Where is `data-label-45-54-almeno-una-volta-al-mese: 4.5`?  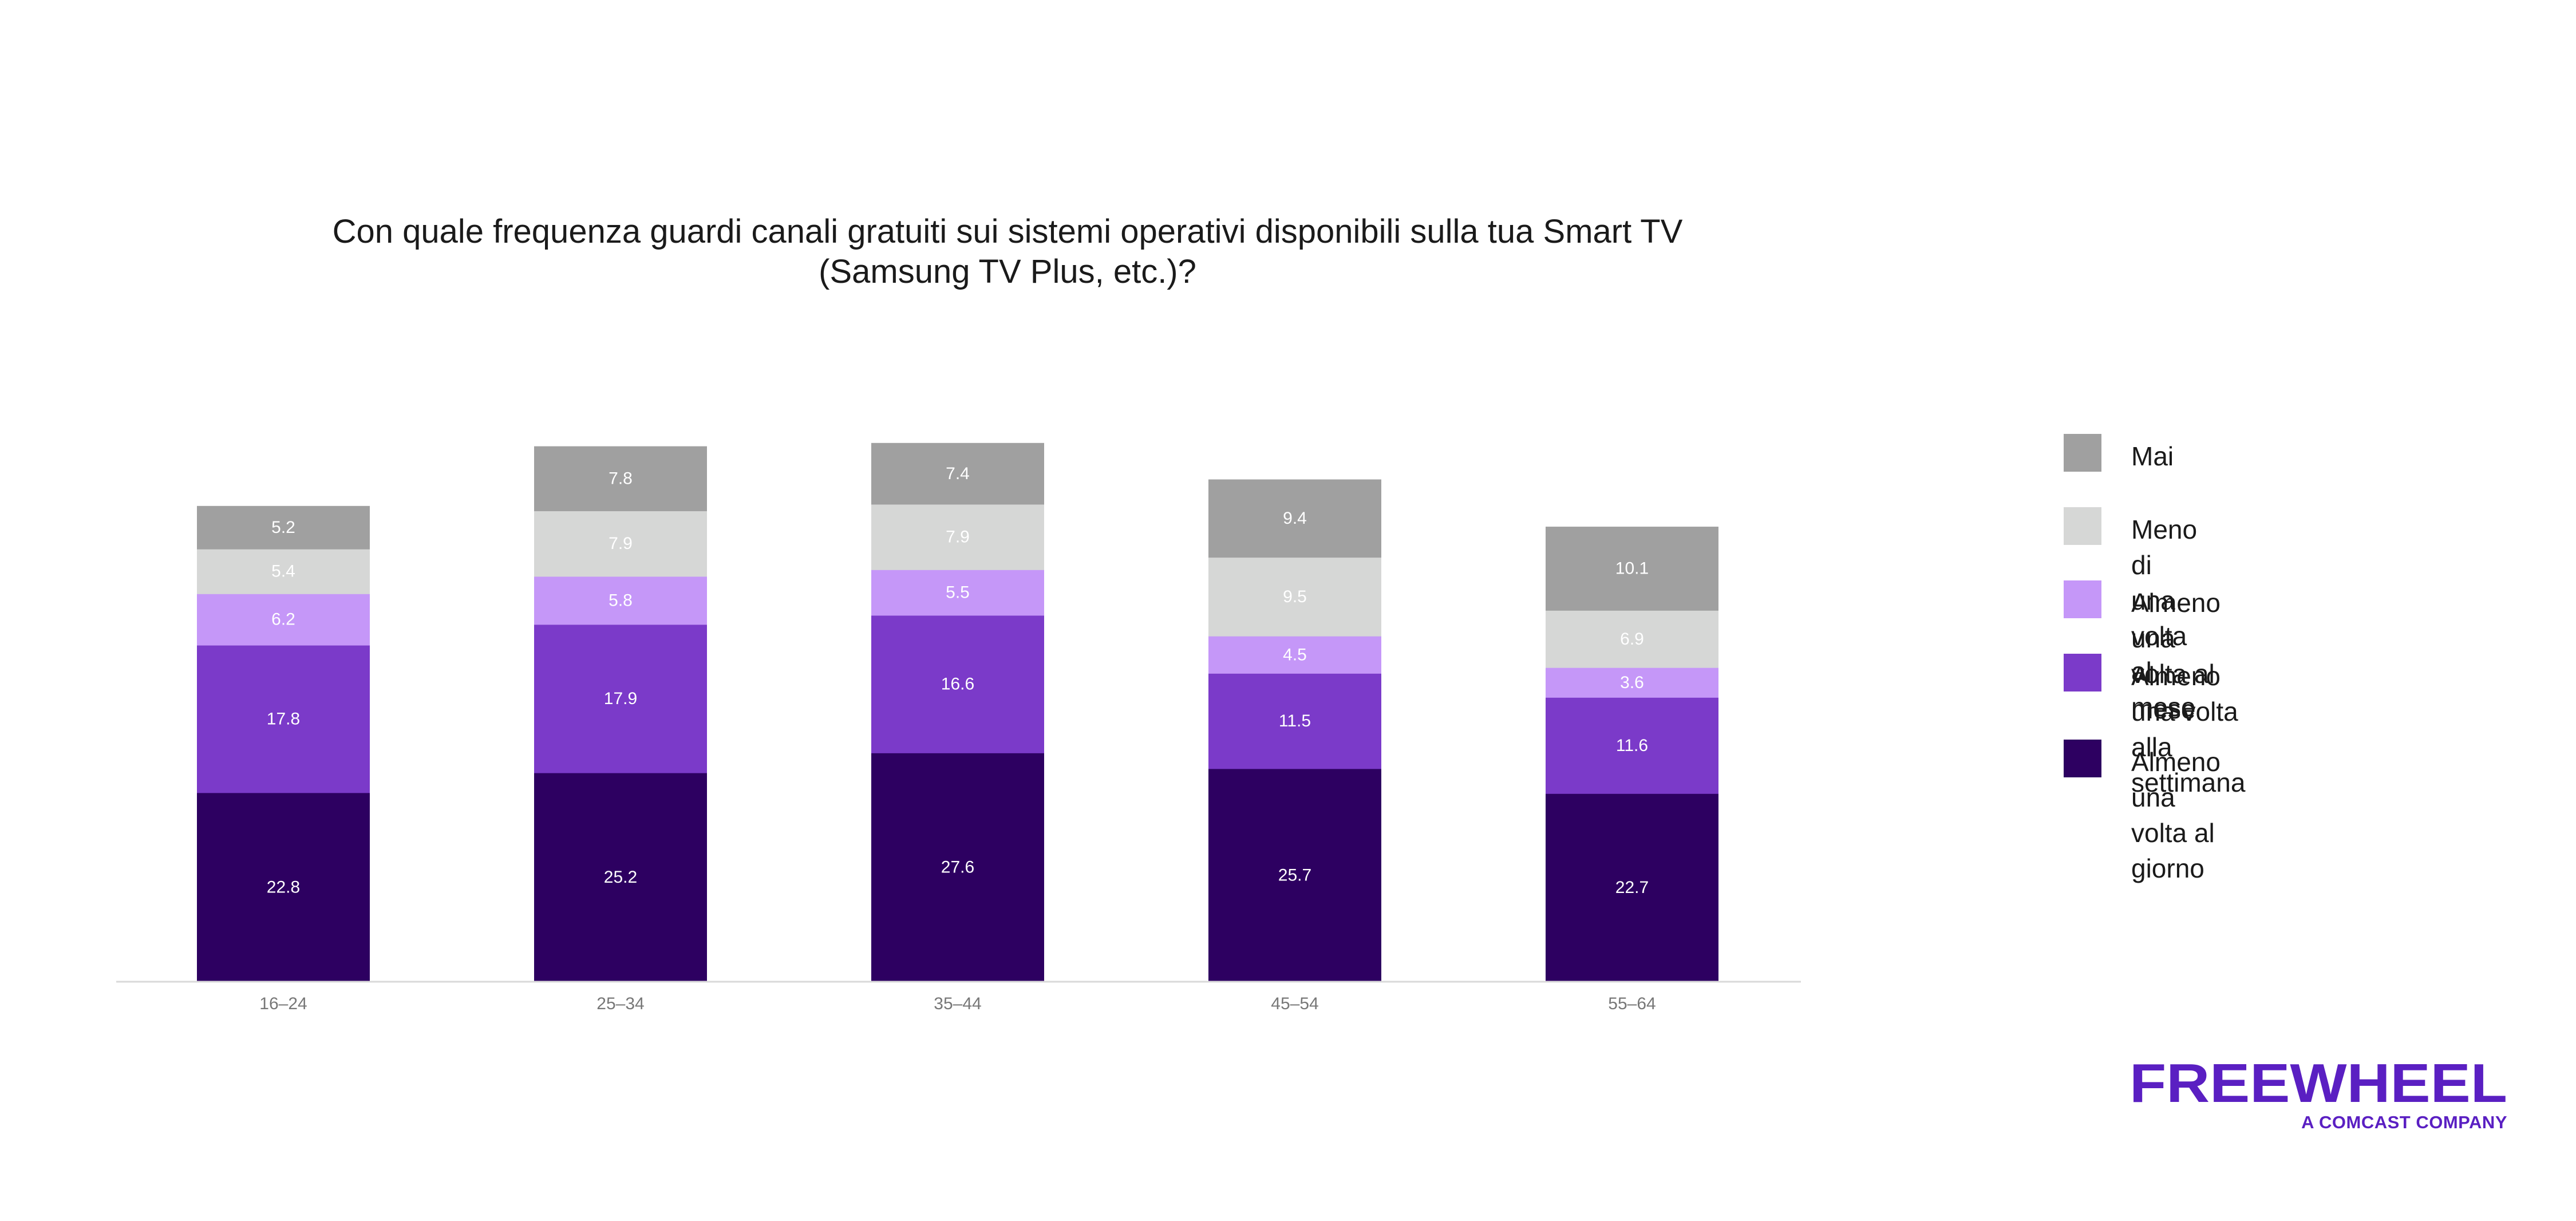
data-label-45-54-almeno-una-volta-al-mese: 4.5 is located at coordinates (1295, 654).